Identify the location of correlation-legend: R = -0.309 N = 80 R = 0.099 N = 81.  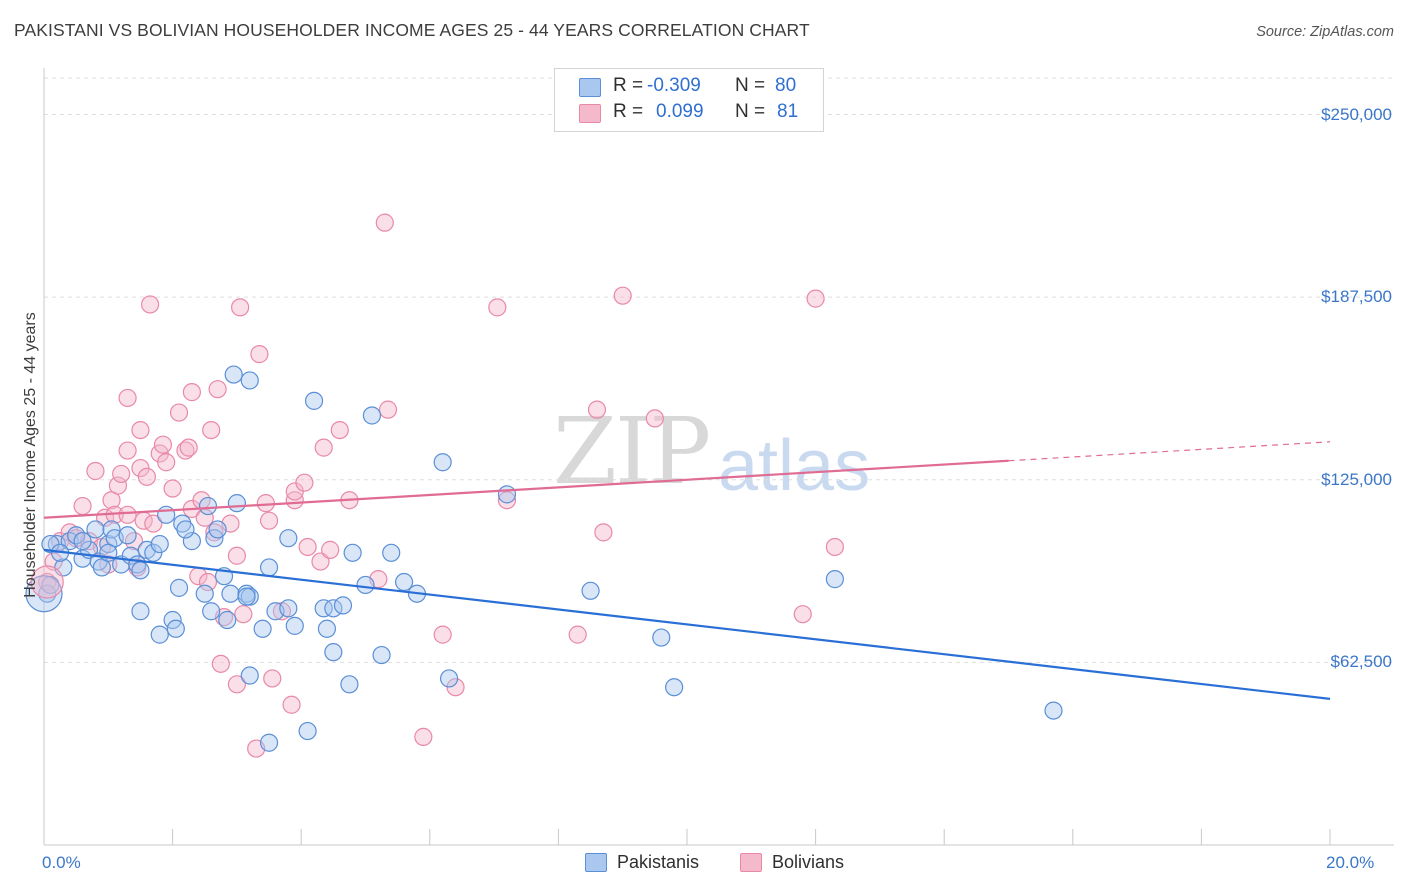
(689, 100).